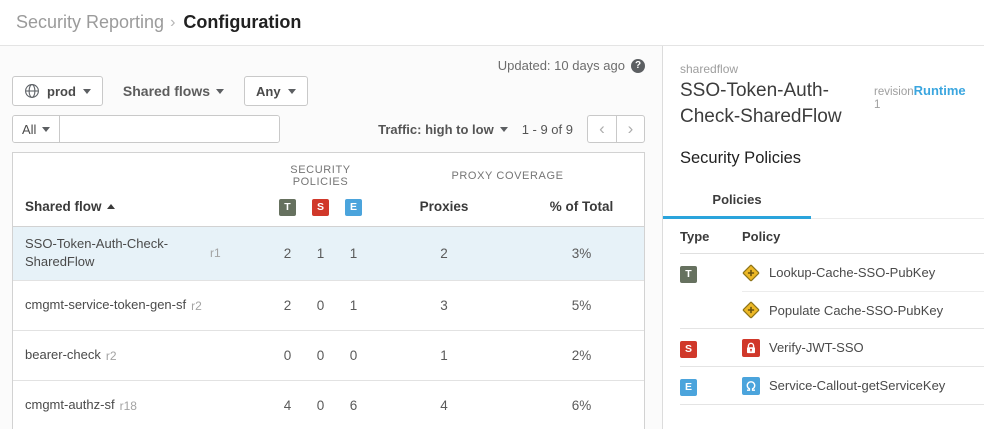 This screenshot has width=984, height=429. I want to click on search-scope-label: All, so click(29, 129).